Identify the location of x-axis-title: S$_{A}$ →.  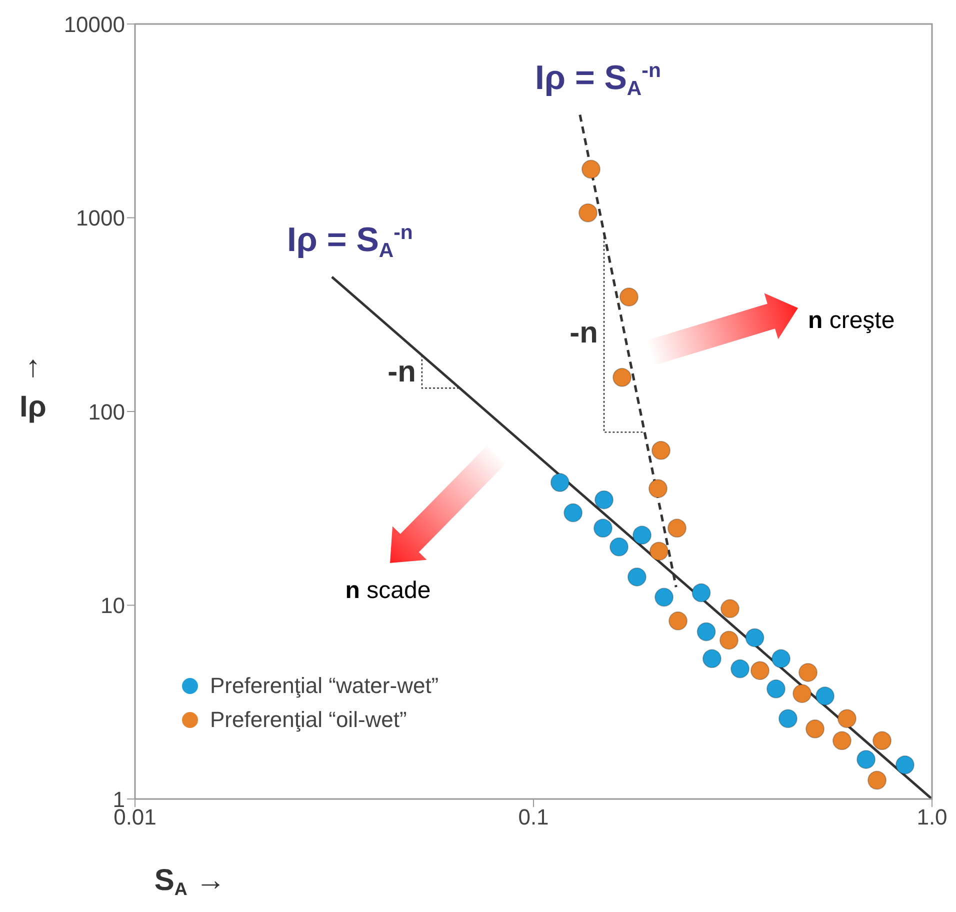
(190, 882).